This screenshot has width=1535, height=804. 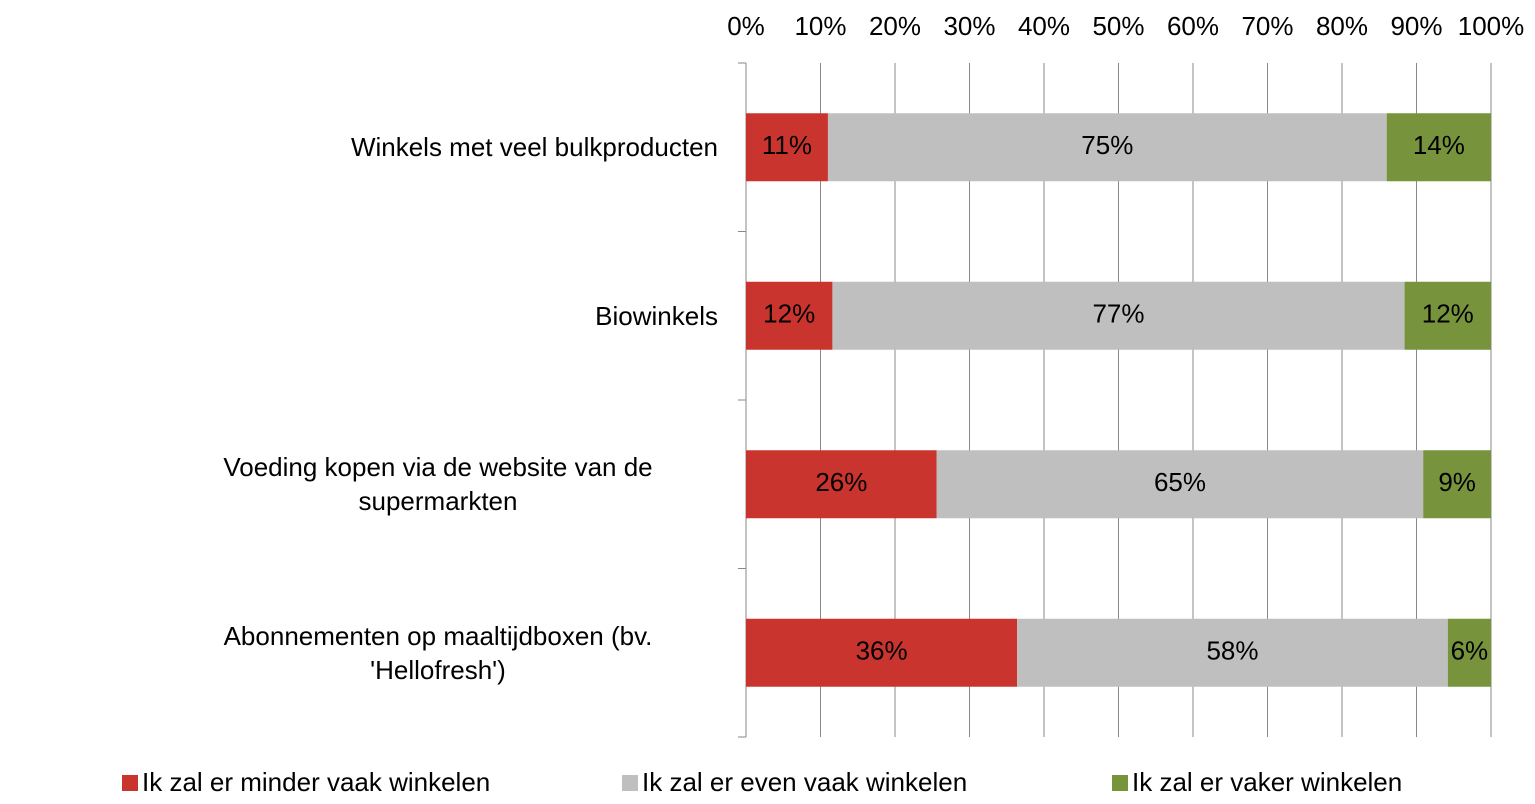 What do you see at coordinates (1118, 26) in the screenshot?
I see `x-tick-label: 50%` at bounding box center [1118, 26].